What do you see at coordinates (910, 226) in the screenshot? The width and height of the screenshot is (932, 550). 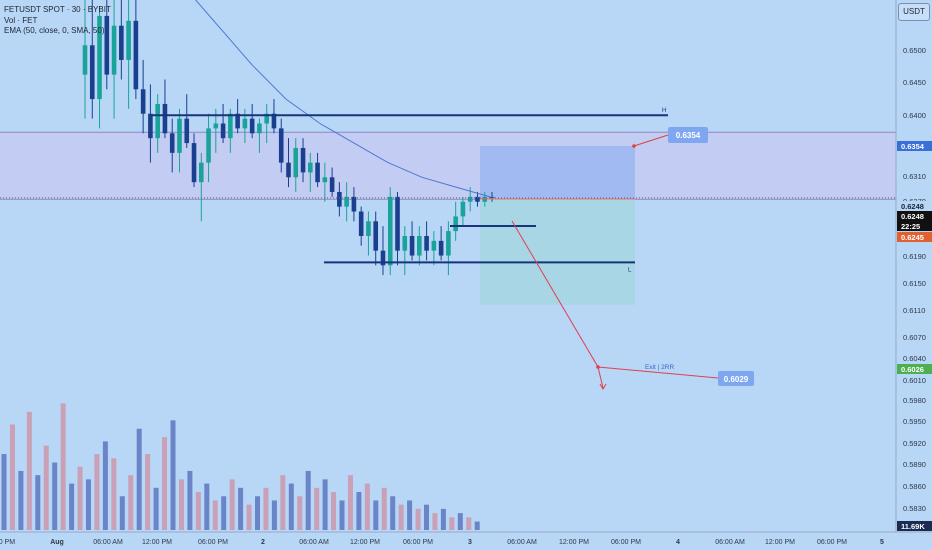 I see `countdown-tag: 22:25` at bounding box center [910, 226].